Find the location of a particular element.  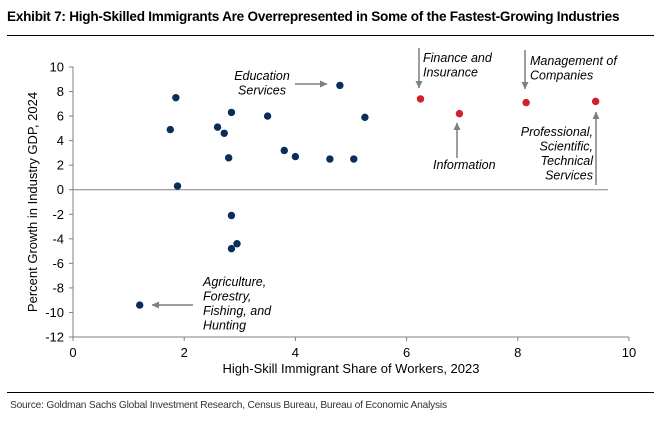

source-divider is located at coordinates (330, 392).